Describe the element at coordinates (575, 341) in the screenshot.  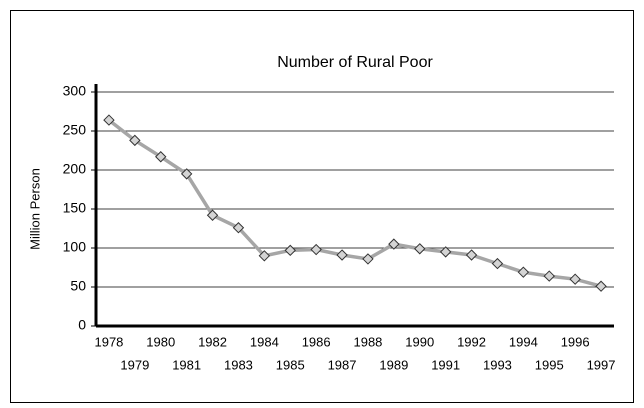
I see `x-tick-label: 1996` at that location.